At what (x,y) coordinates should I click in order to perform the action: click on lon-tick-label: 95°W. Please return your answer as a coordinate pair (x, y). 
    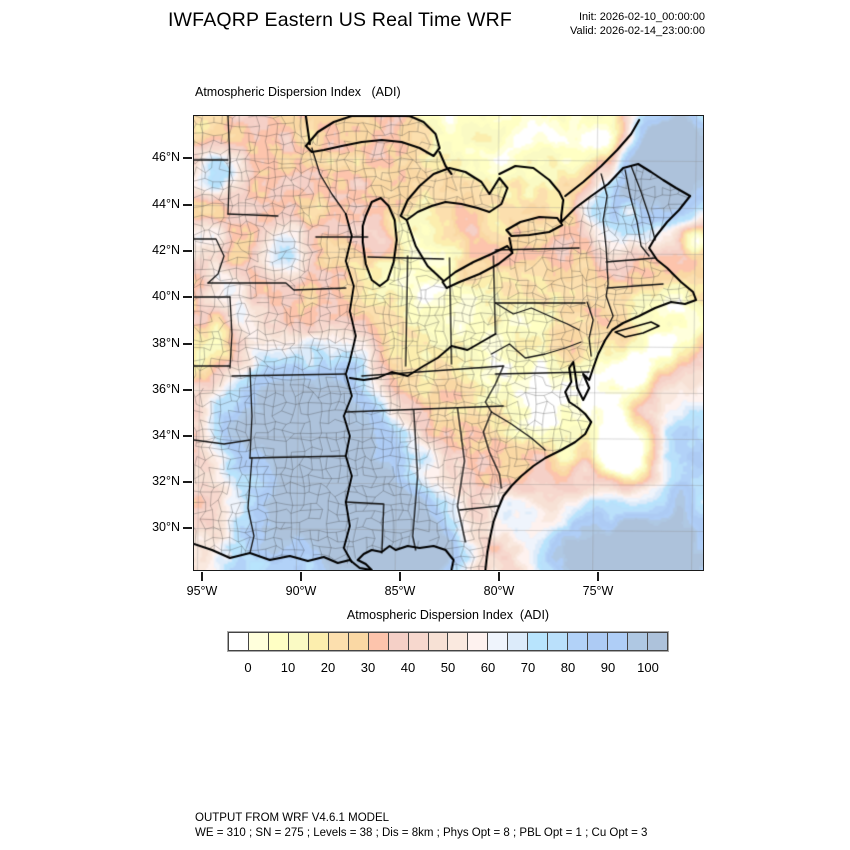
    Looking at the image, I should click on (202, 591).